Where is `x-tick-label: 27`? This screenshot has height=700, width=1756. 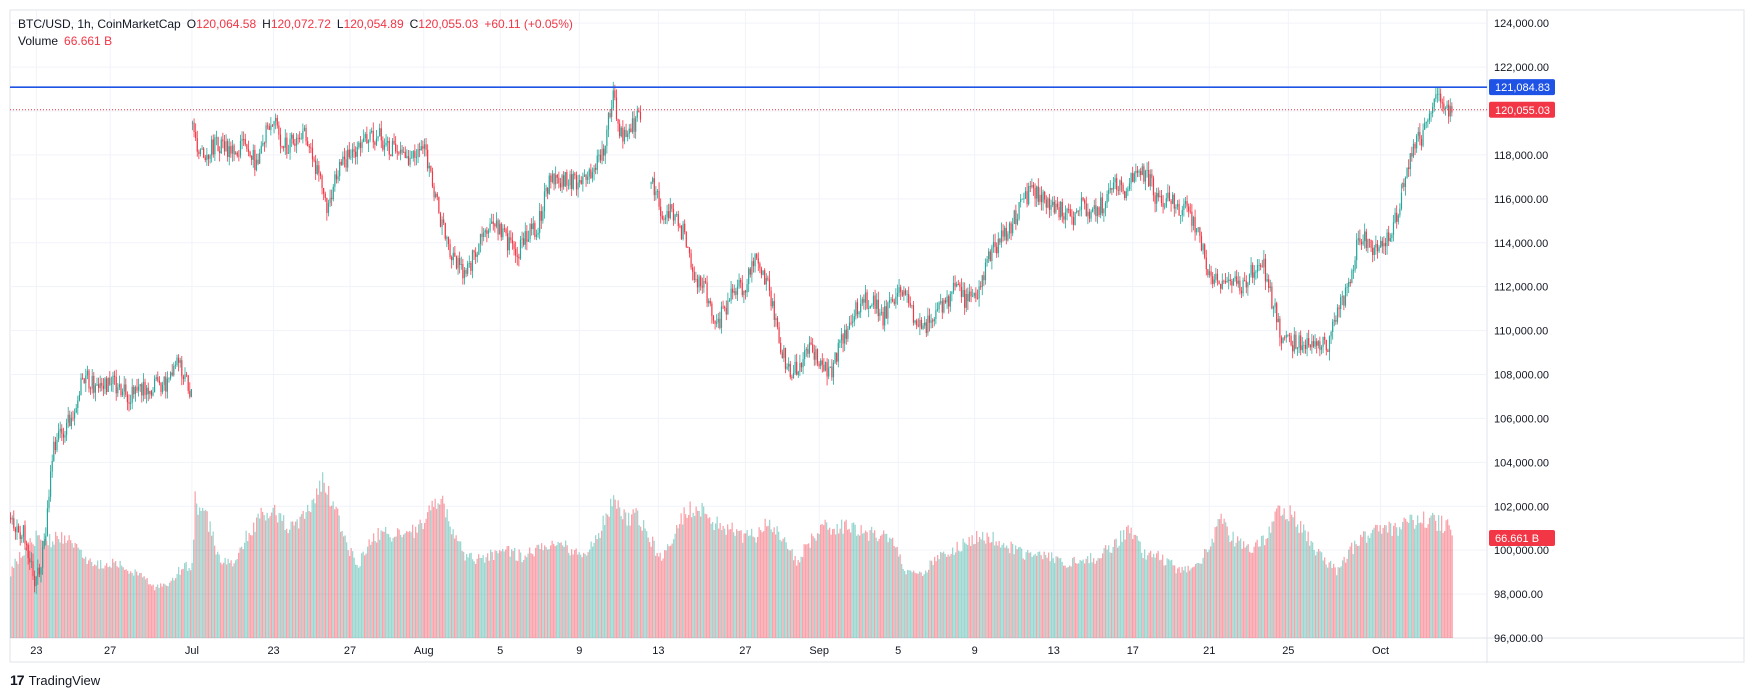 x-tick-label: 27 is located at coordinates (350, 651).